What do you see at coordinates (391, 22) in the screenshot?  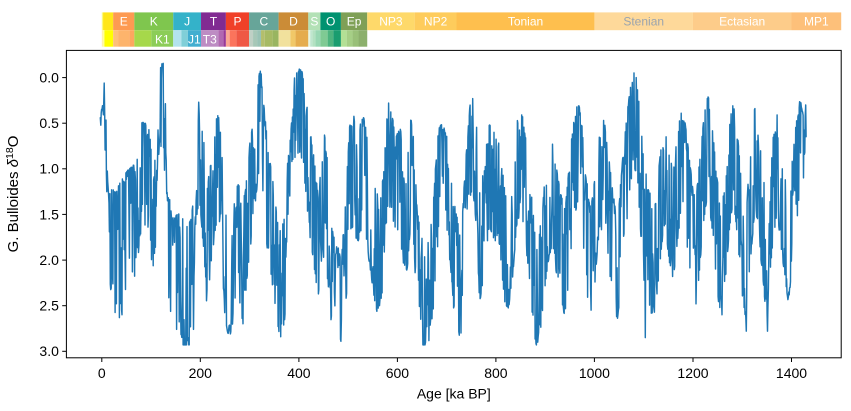 I see `svg-text: NP3` at bounding box center [391, 22].